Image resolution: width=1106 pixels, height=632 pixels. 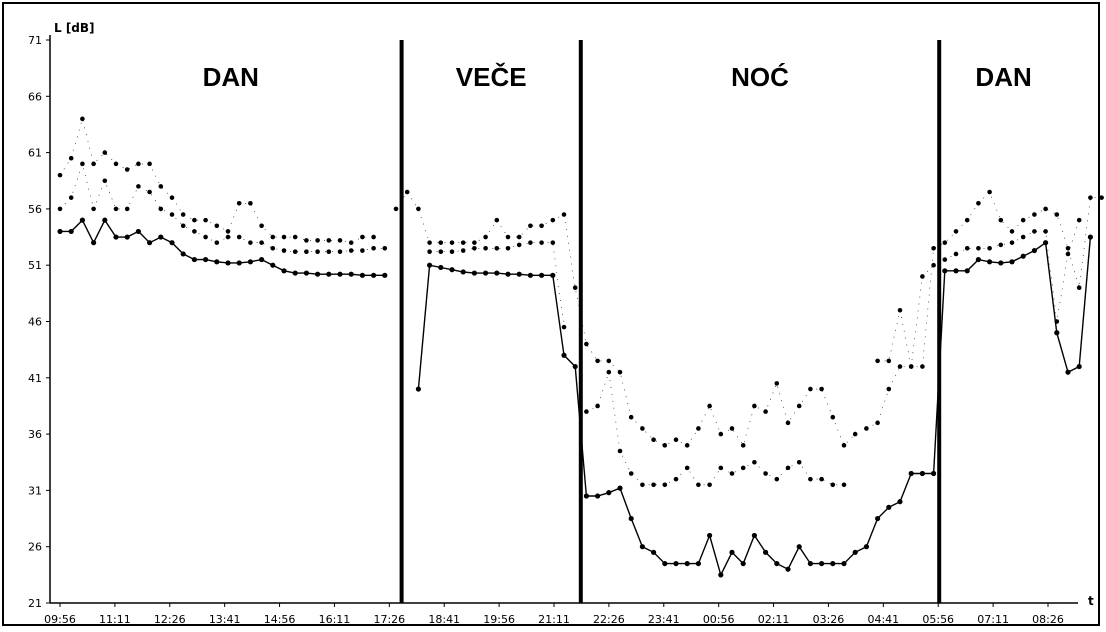 What do you see at coordinates (554, 619) in the screenshot?
I see `x-tick-label: 21:11` at bounding box center [554, 619].